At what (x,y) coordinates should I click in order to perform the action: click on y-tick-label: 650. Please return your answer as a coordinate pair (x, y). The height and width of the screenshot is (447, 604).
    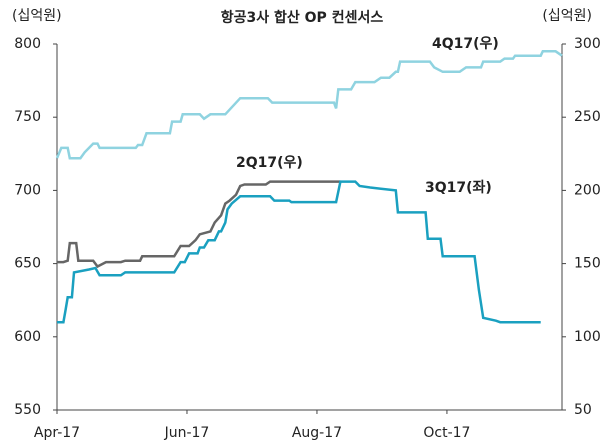
    Looking at the image, I should click on (27, 264).